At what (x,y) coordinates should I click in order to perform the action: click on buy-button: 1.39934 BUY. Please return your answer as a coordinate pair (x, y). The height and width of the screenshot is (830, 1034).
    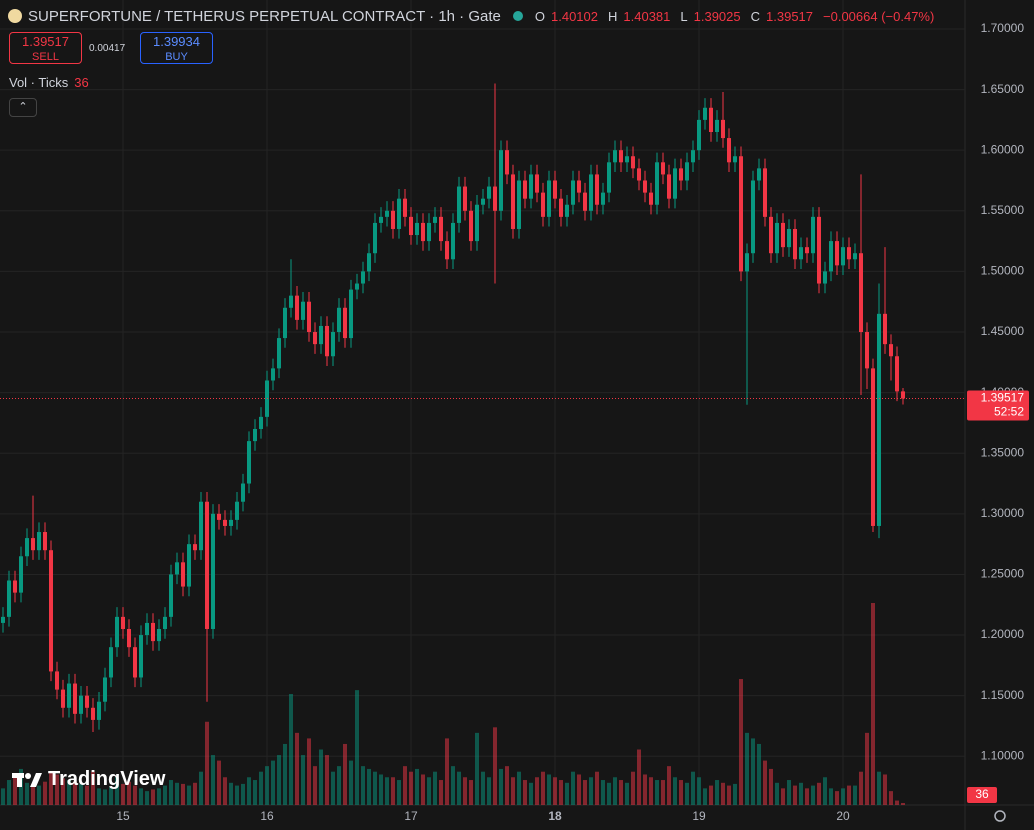
    Looking at the image, I should click on (176, 48).